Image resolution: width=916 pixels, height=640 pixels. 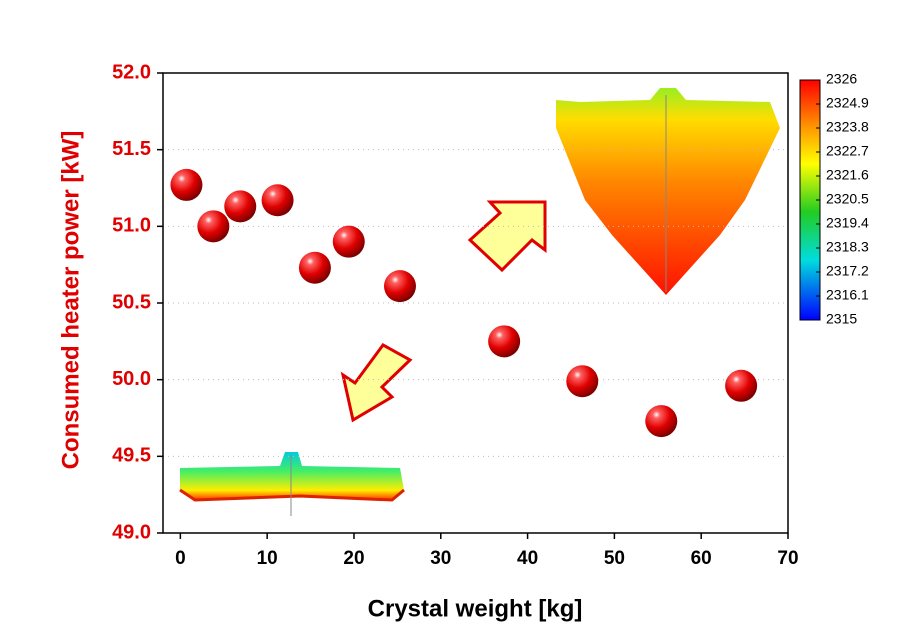 What do you see at coordinates (131, 302) in the screenshot?
I see `y-tick-label: 50.5` at bounding box center [131, 302].